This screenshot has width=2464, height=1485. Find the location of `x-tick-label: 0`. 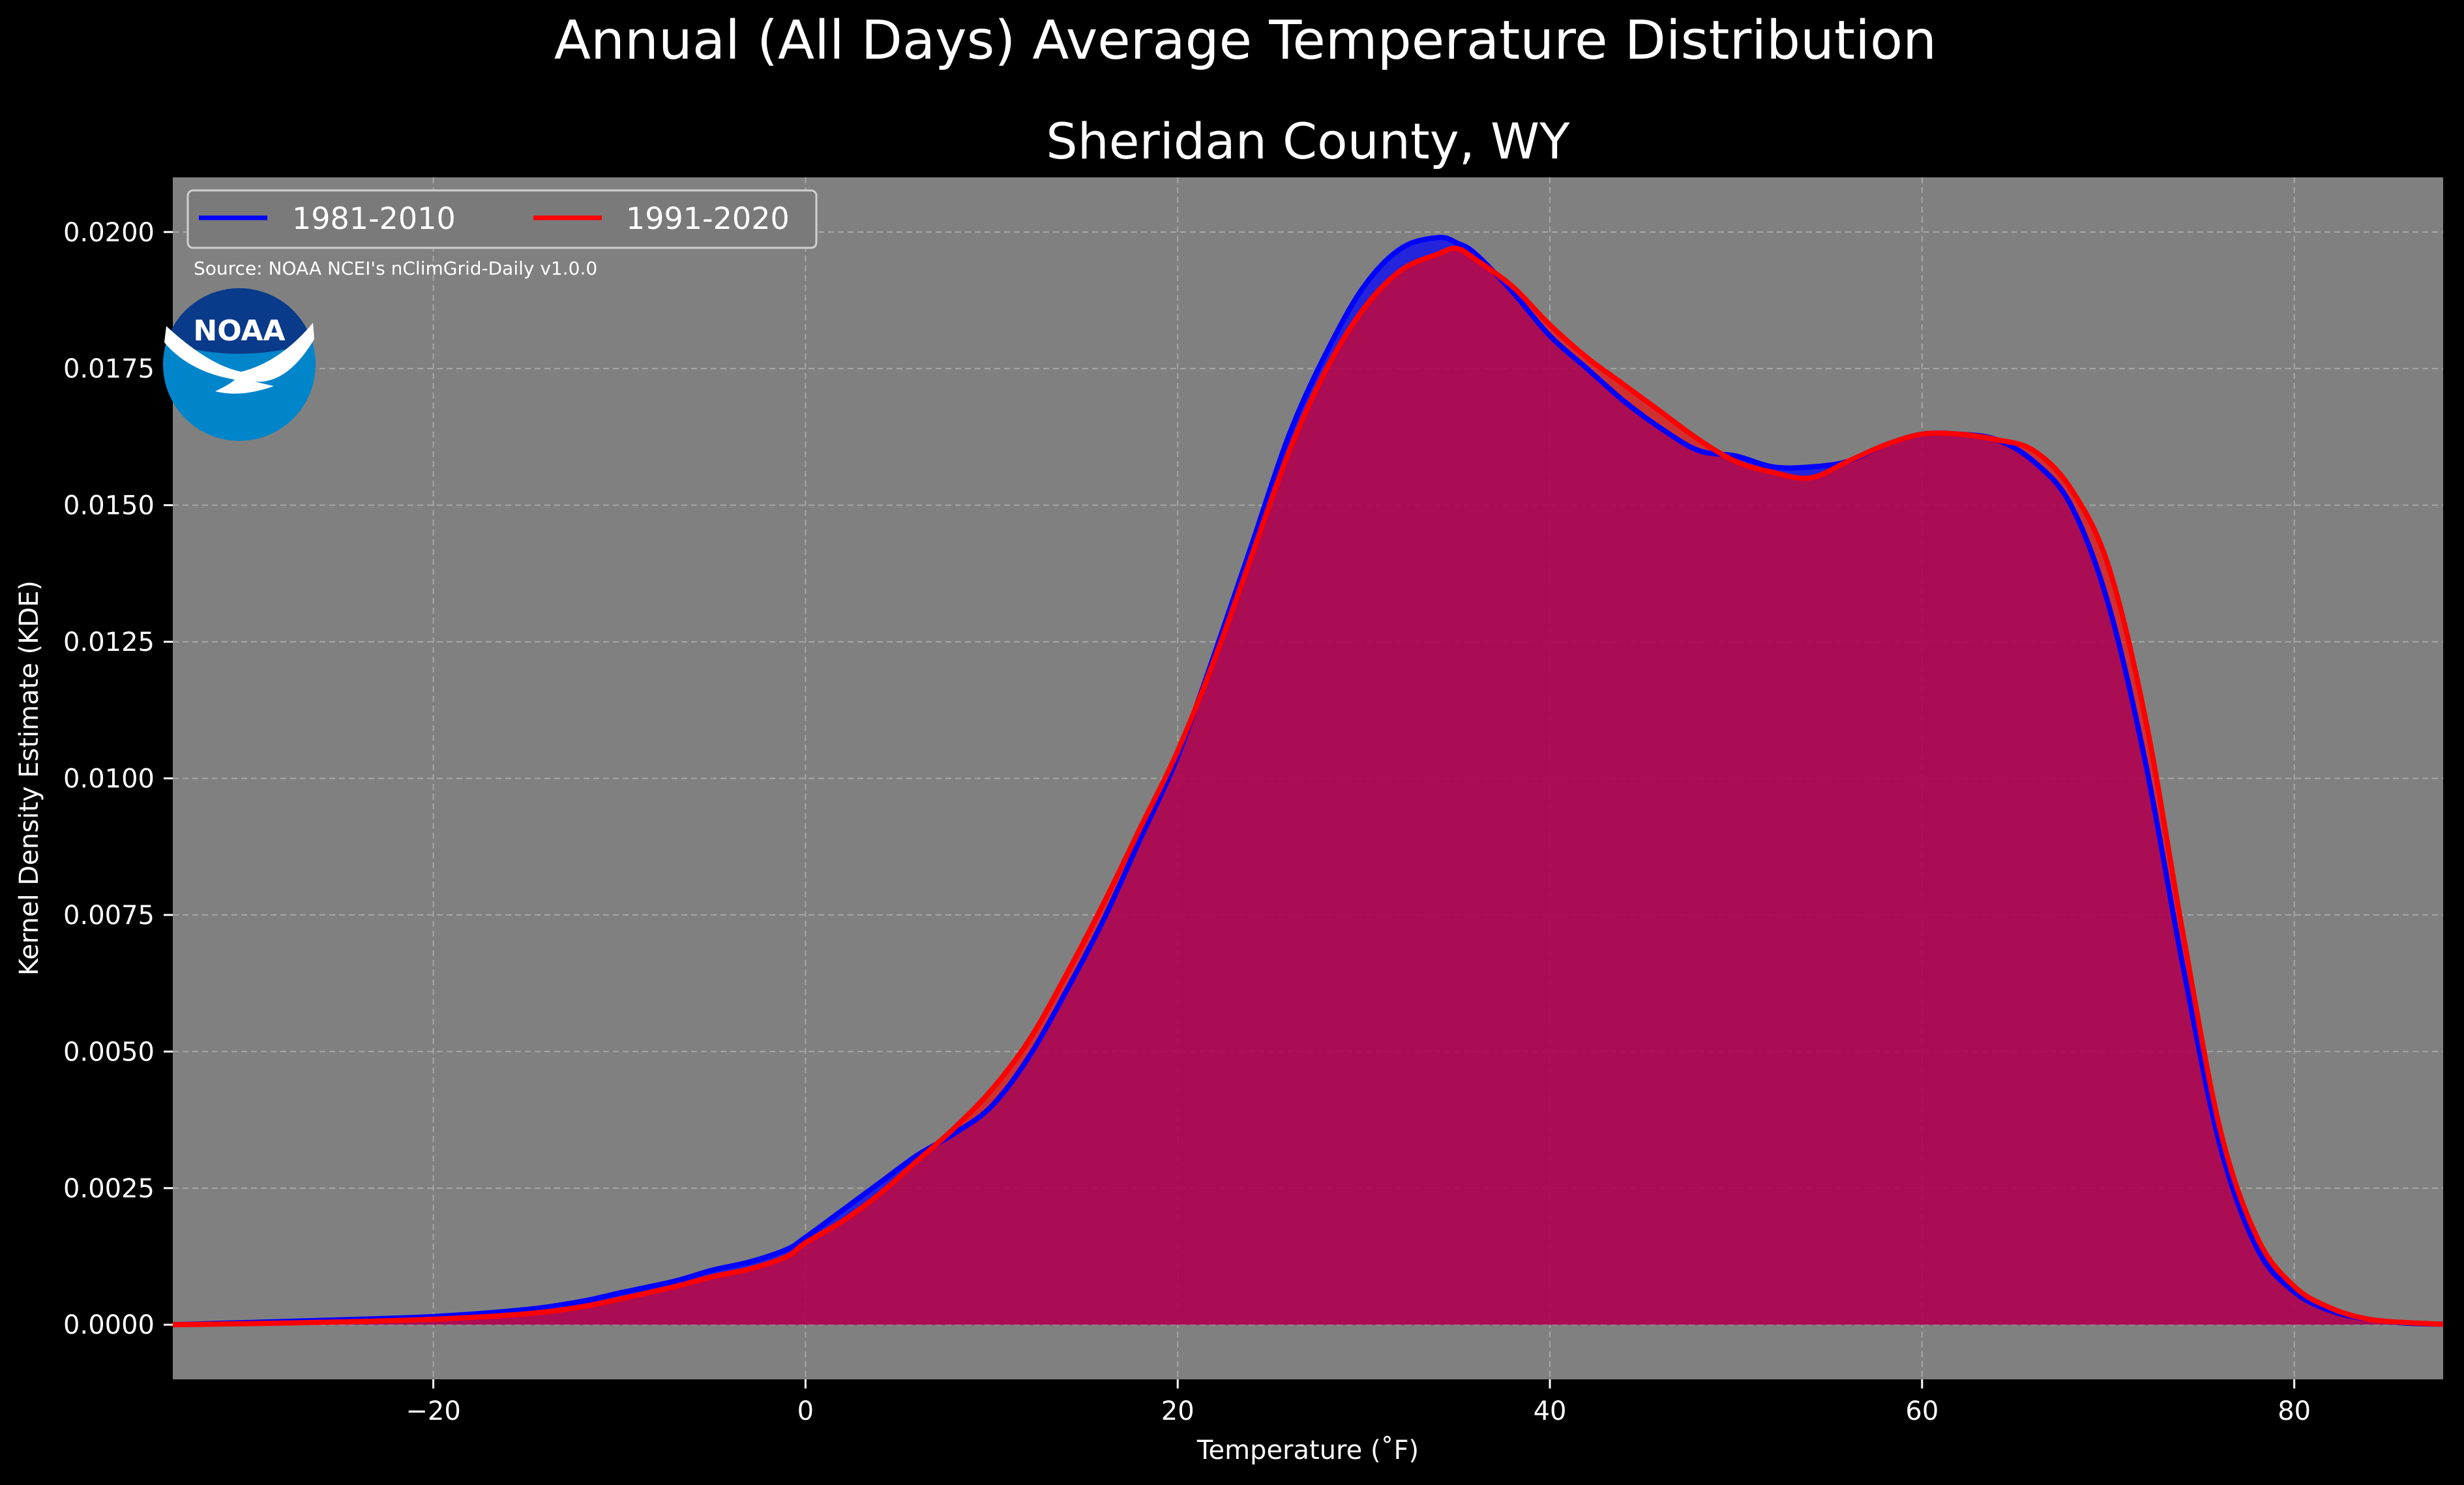

x-tick-label: 0 is located at coordinates (805, 1411).